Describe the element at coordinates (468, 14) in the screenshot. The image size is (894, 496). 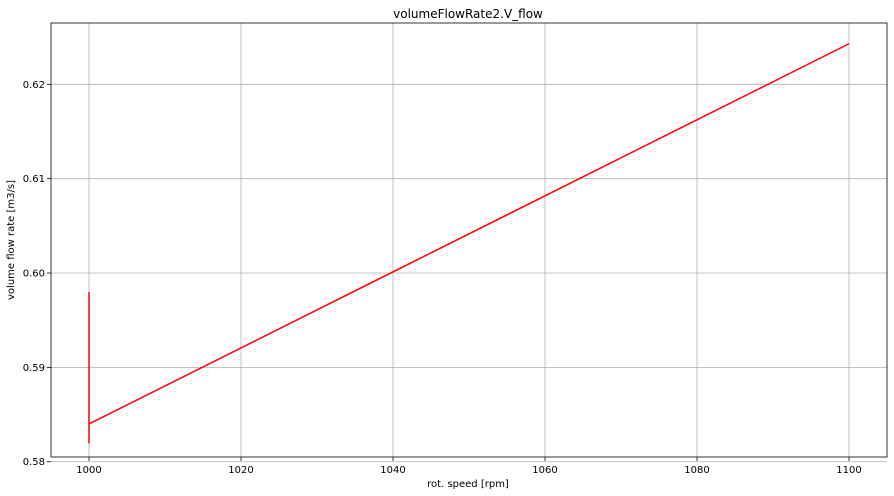
I see `chart-title: volumeFlowRate2.V_flow` at that location.